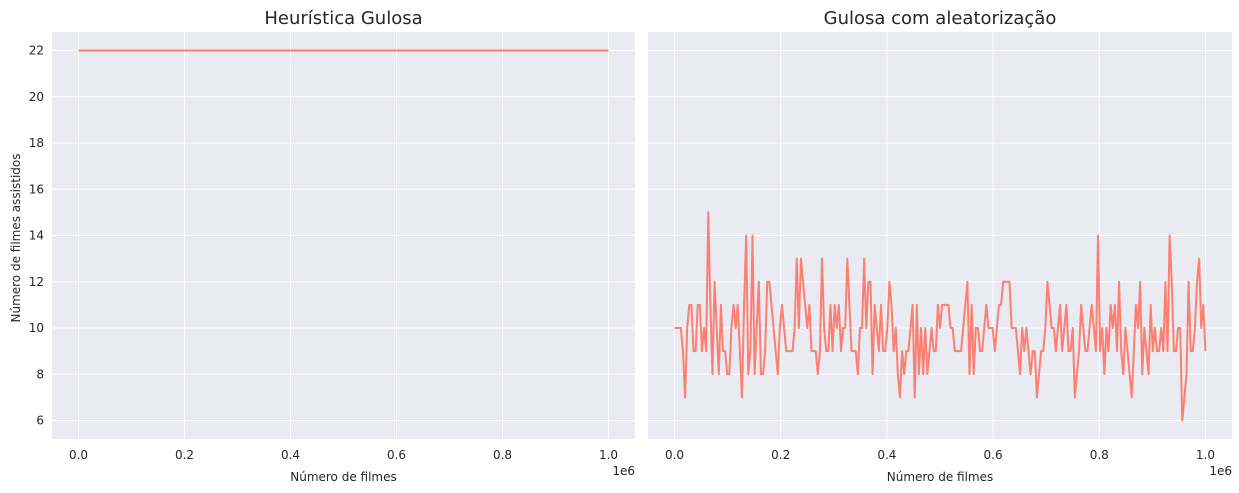 Image resolution: width=1239 pixels, height=493 pixels. I want to click on y-tick-label: 20, so click(36, 97).